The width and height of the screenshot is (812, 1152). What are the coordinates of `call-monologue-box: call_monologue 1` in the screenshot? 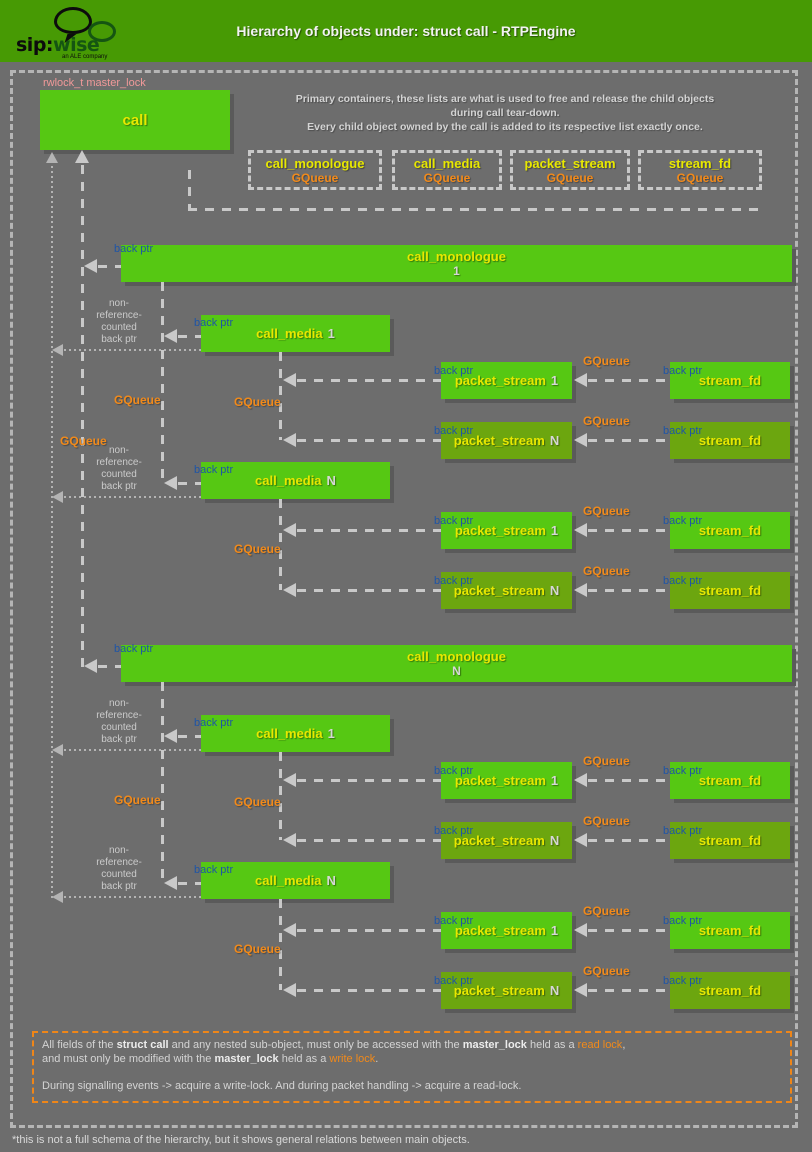 It's located at (456, 263).